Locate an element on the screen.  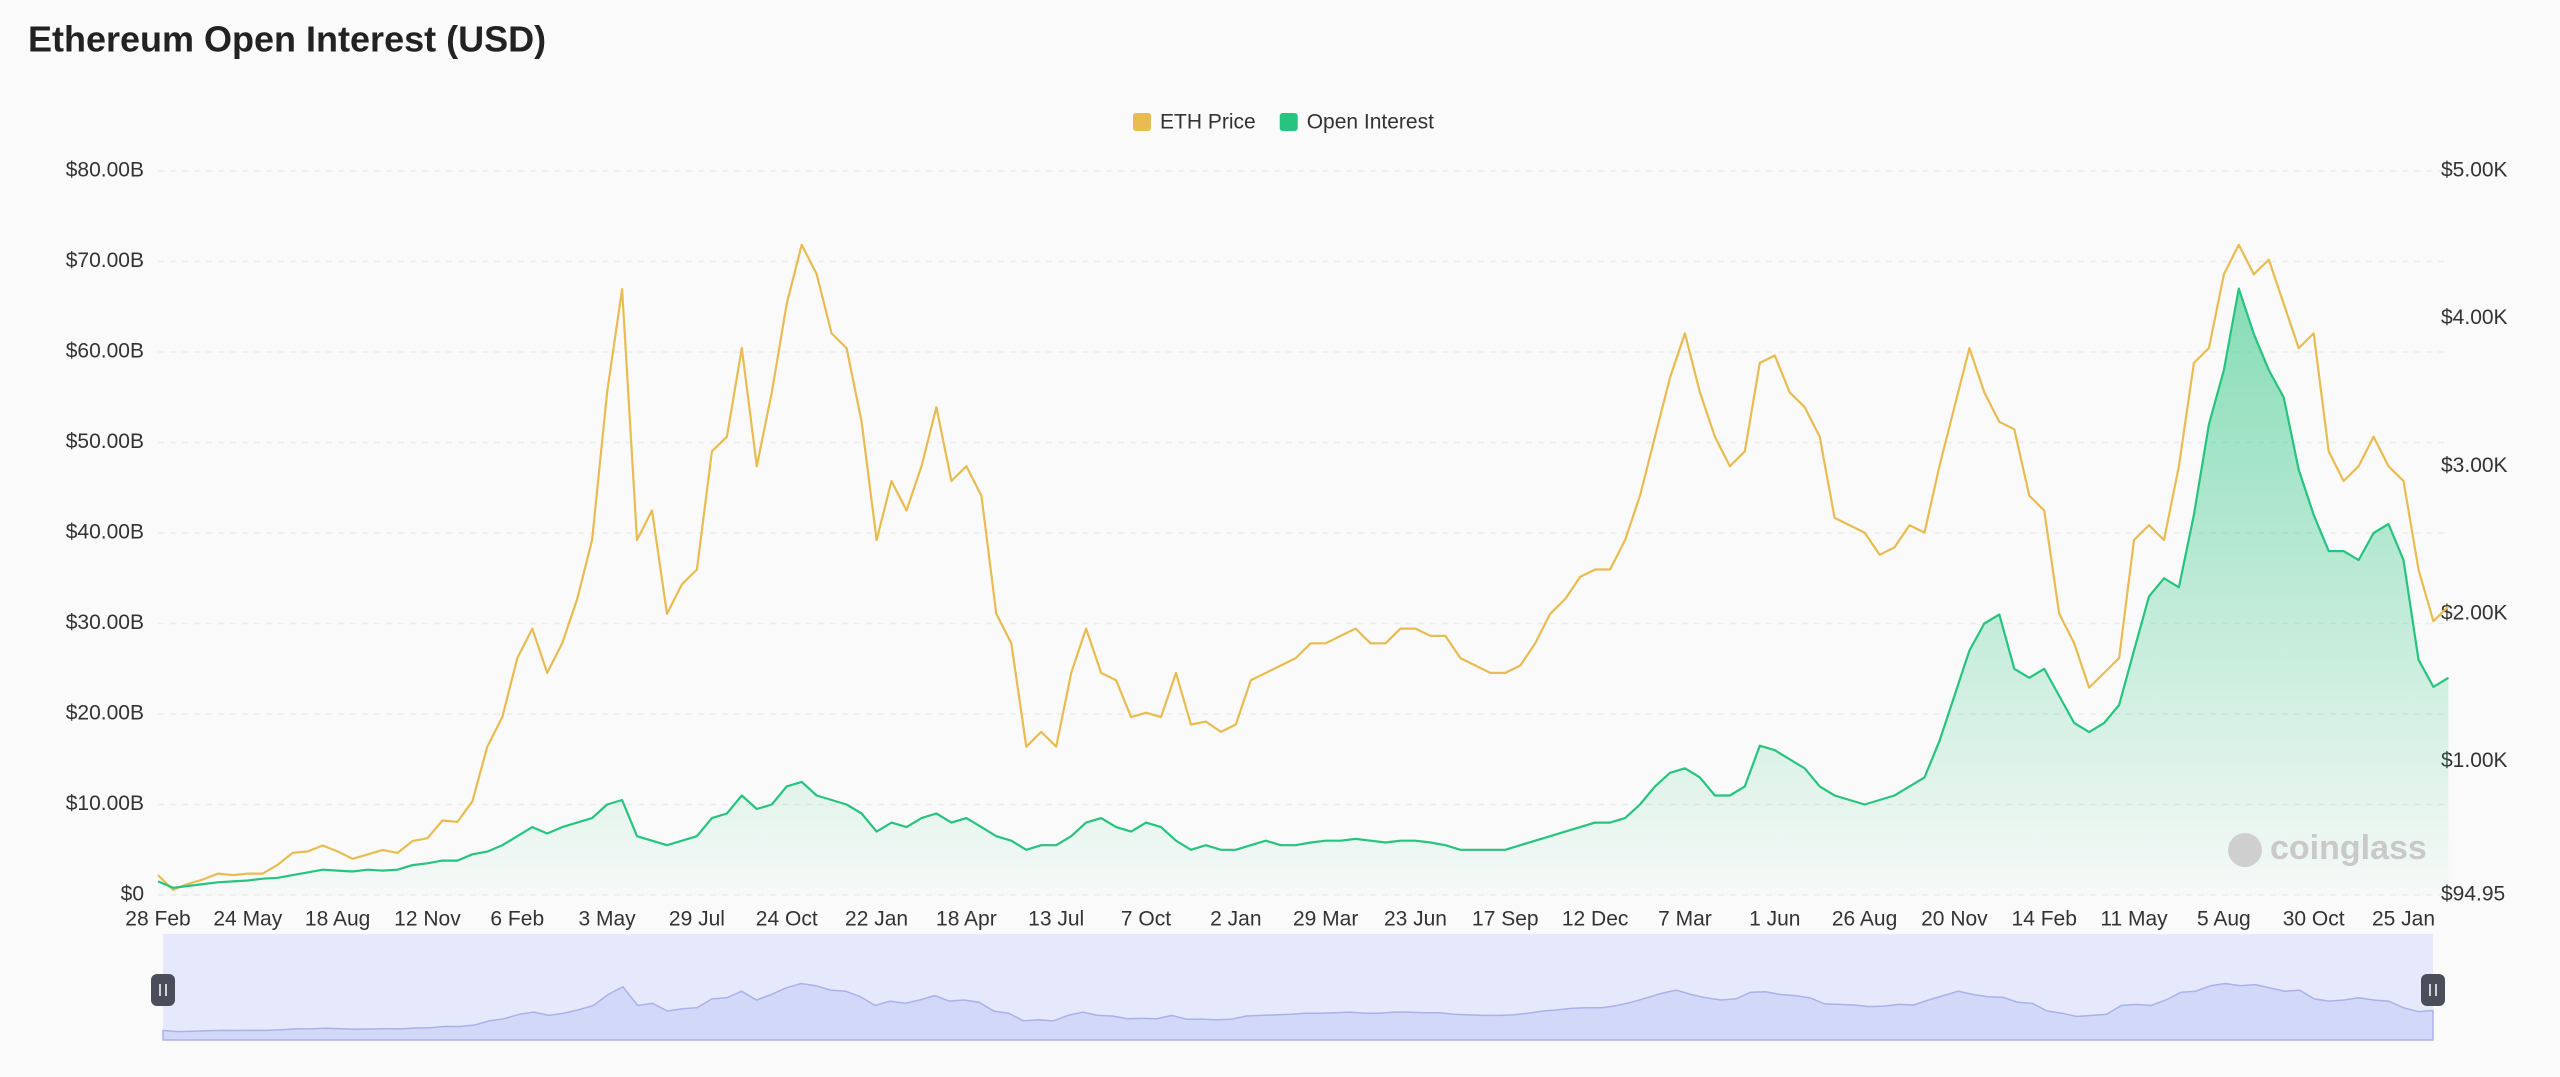
y-tick-label: $50.00B is located at coordinates (105, 441).